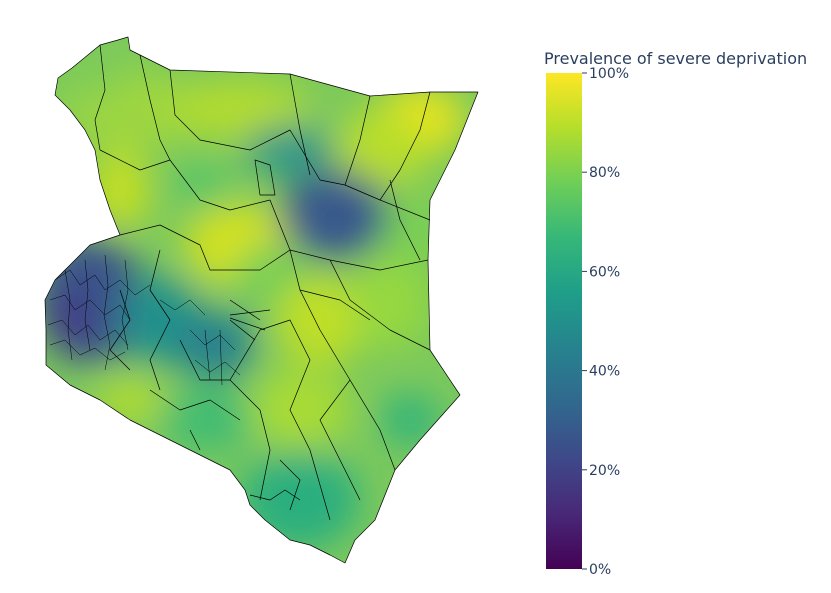 The width and height of the screenshot is (831, 593). What do you see at coordinates (675, 58) in the screenshot?
I see `colorbar-title: Prevalence of severe deprivation` at bounding box center [675, 58].